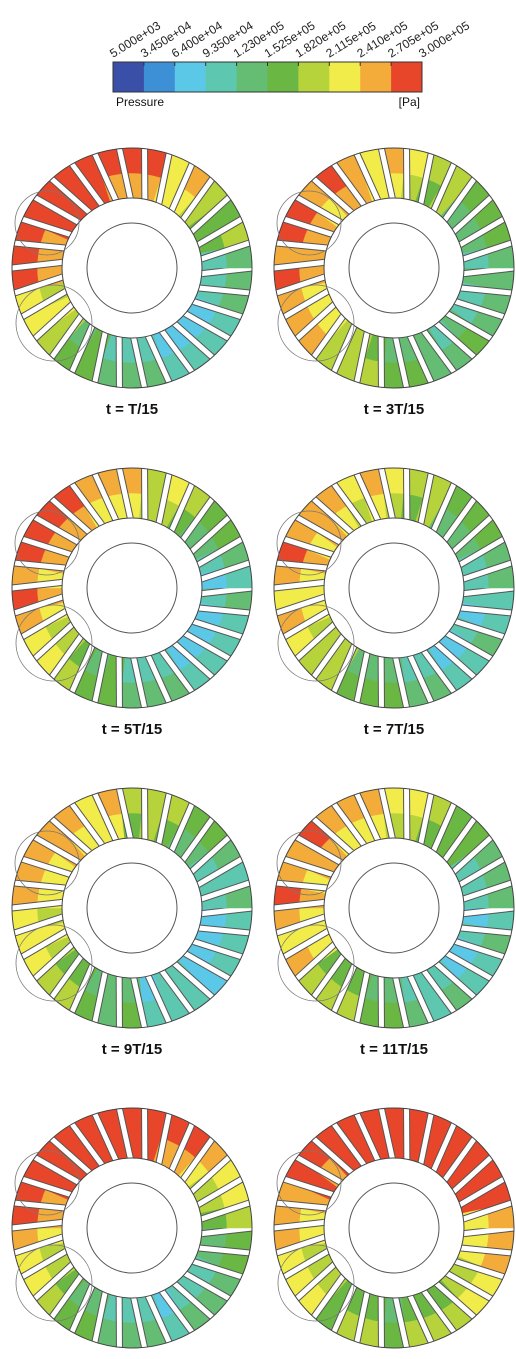  Describe the element at coordinates (394, 1049) in the screenshot. I see `panel-caption: t = 11T/15` at that location.